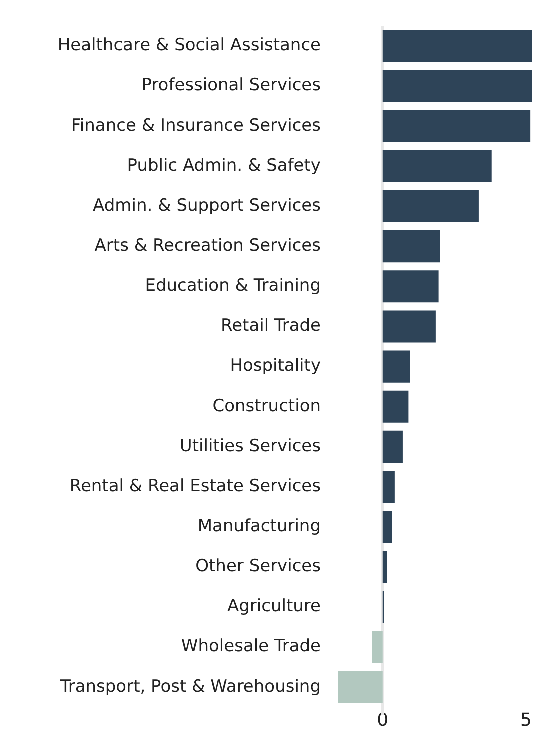  Describe the element at coordinates (275, 366) in the screenshot. I see `y-tick-label: Hospitality` at that location.